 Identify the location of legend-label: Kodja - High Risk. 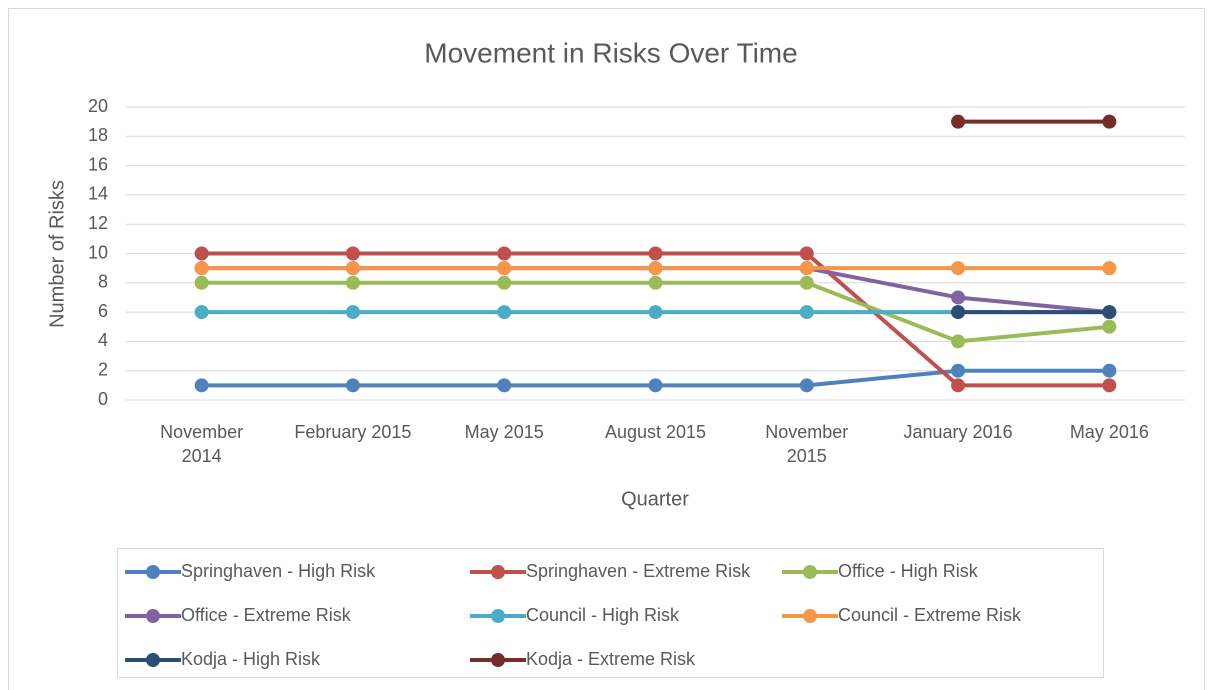
(251, 659).